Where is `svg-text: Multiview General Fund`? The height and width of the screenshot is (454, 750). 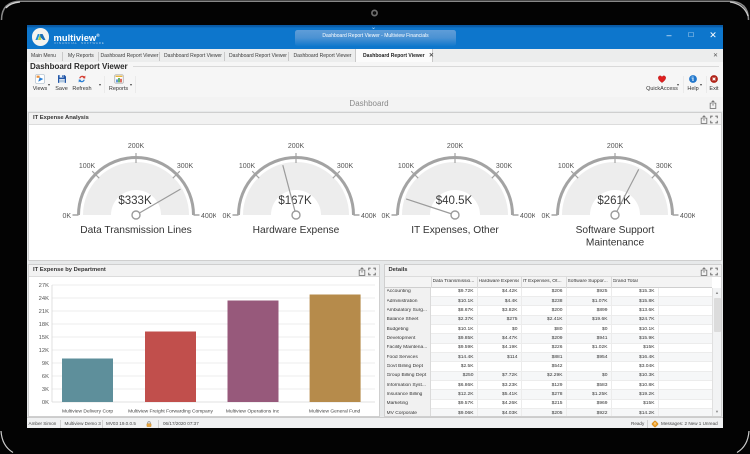
svg-text: Multiview General Fund is located at coordinates (335, 411).